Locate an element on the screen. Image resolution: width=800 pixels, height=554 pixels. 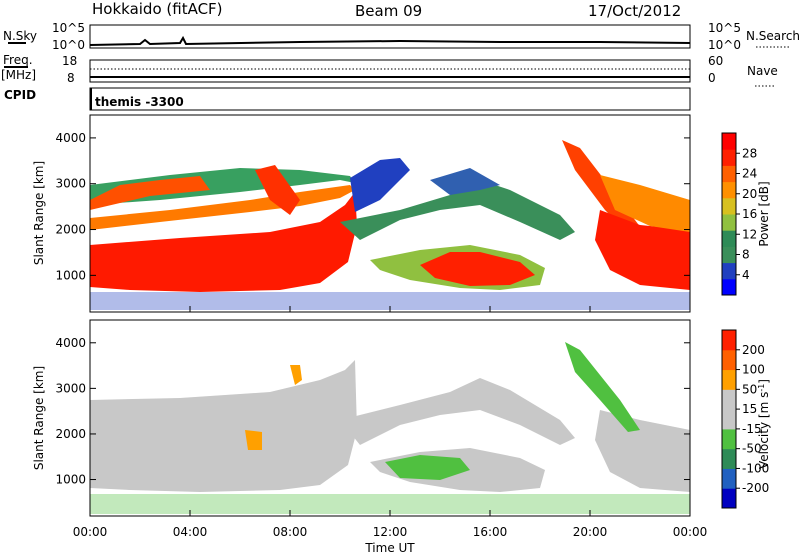
nave-tick-top: 60 is located at coordinates (715, 61).